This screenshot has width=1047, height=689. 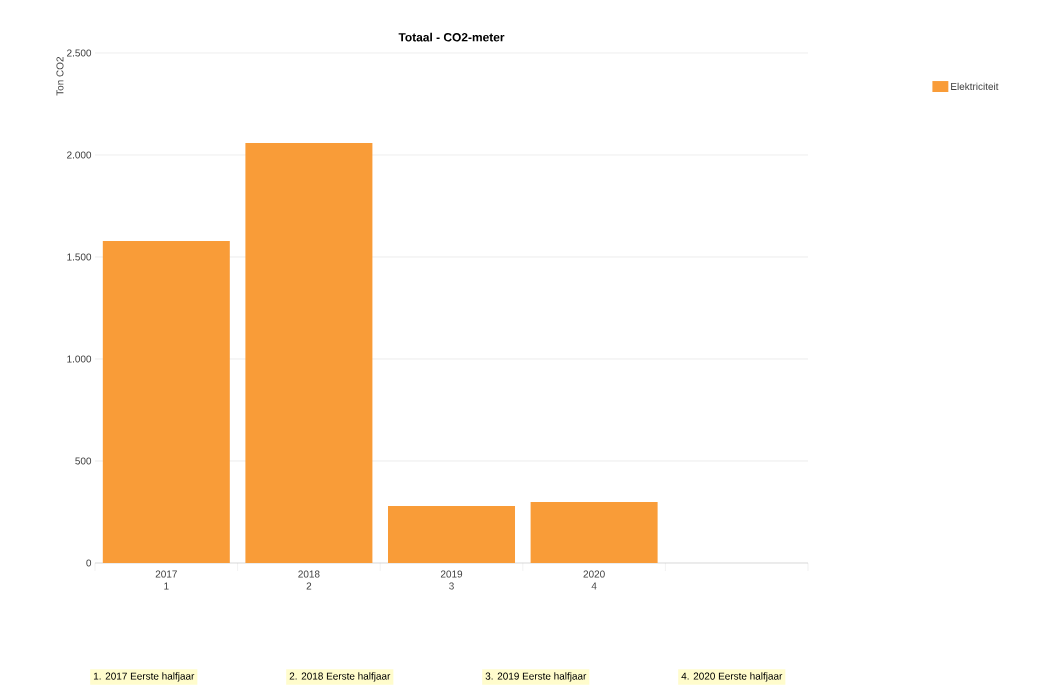 I want to click on text: 1. 2017 Eerste halfjaar, so click(x=144, y=677).